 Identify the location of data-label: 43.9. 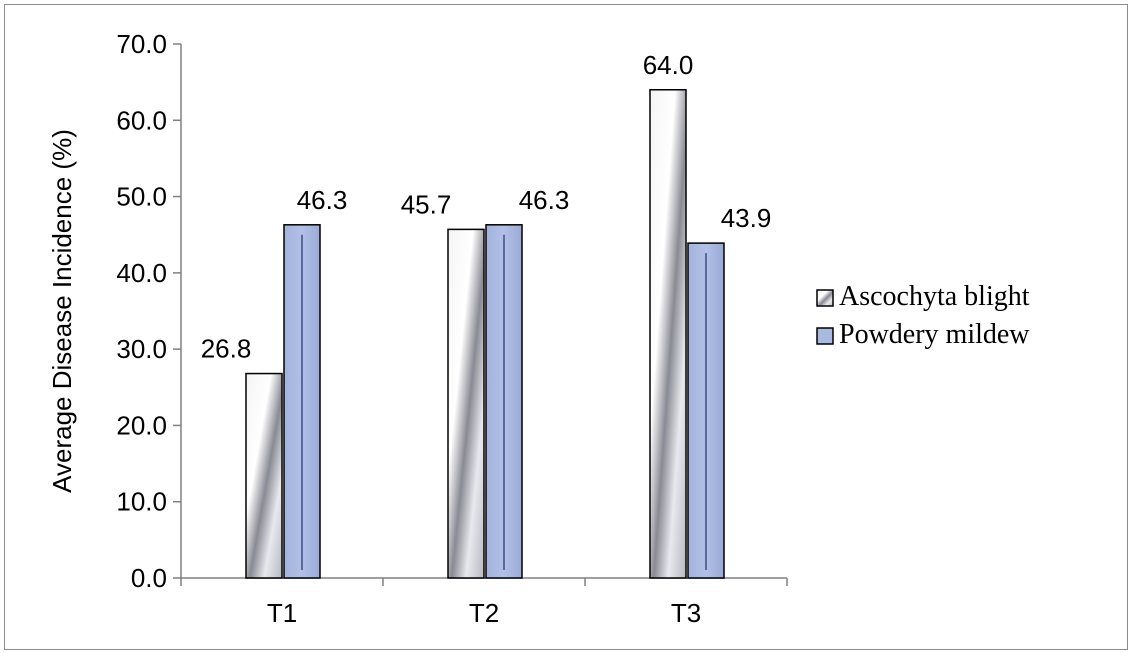
(746, 218).